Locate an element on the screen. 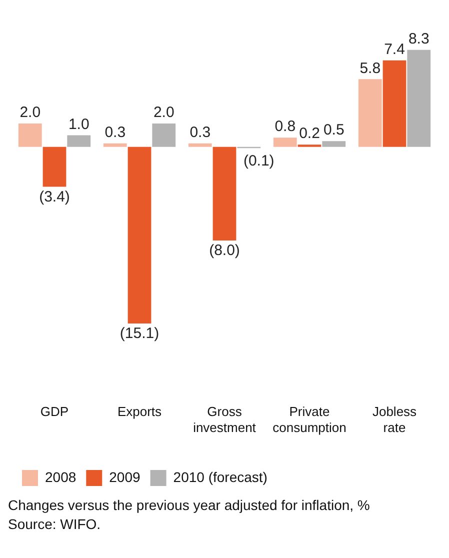 This screenshot has width=449, height=558. data-label: 0.5 is located at coordinates (333, 130).